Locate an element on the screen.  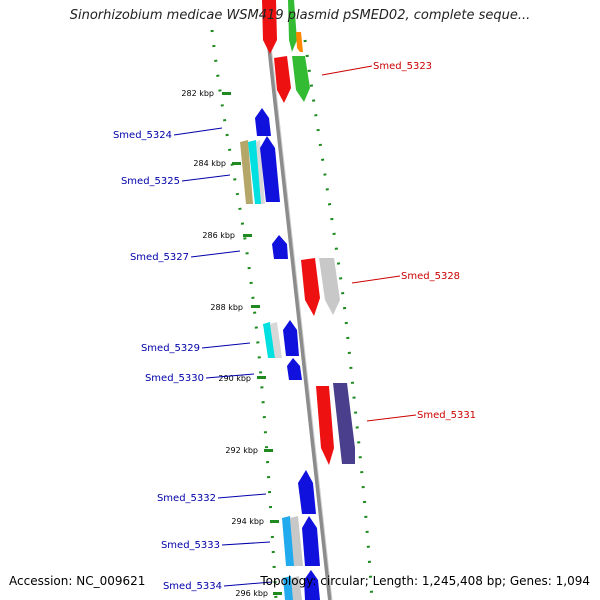
gene-label-smed-5330: Smed_5330 is located at coordinates (174, 378).